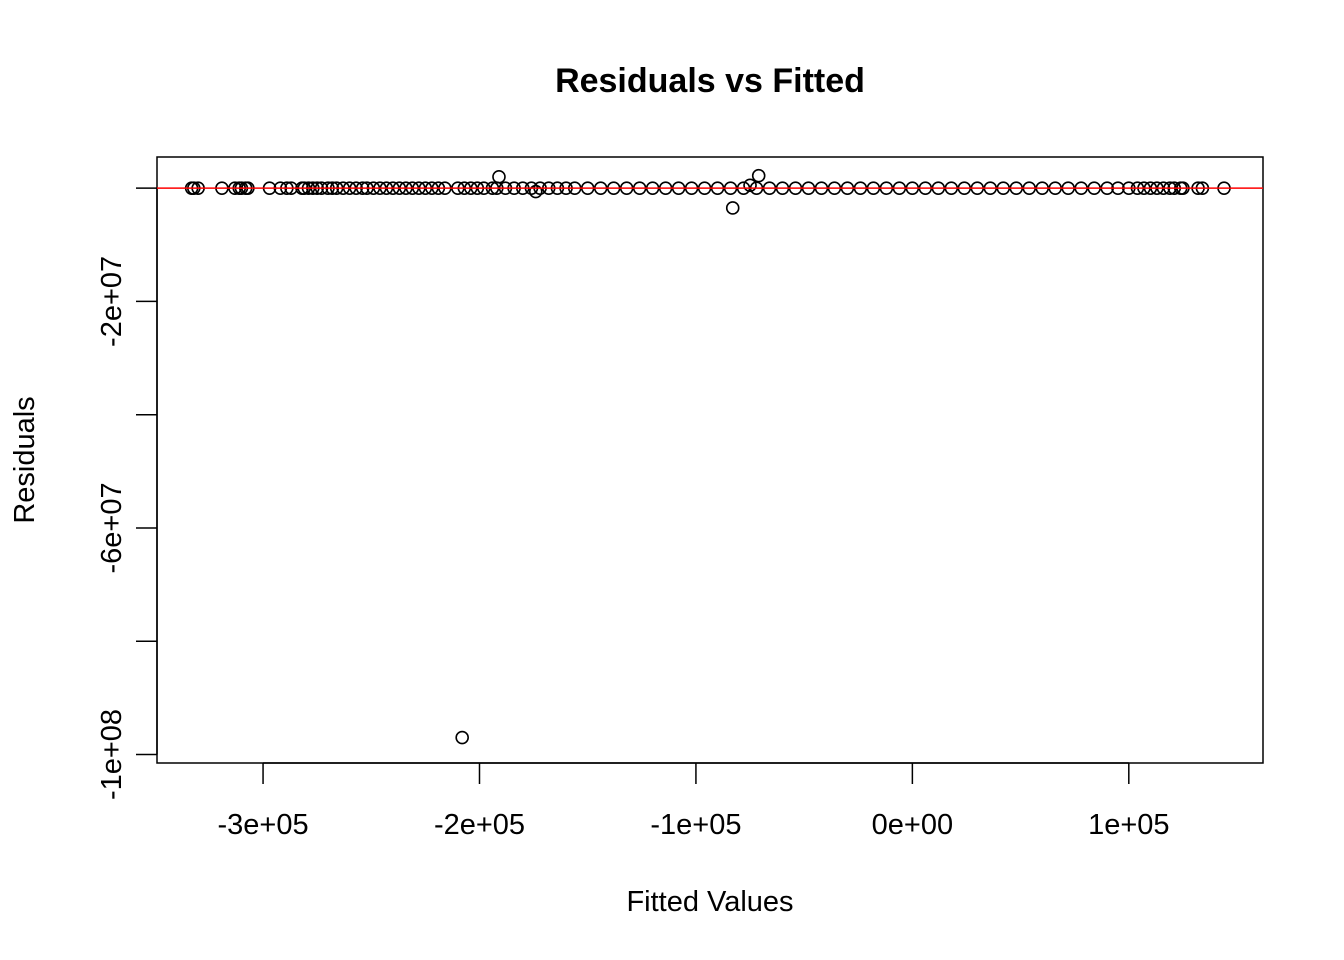 The height and width of the screenshot is (960, 1344). I want to click on y-axis: -2e+07 -6e+07 -1e+08, so click(127, 493).